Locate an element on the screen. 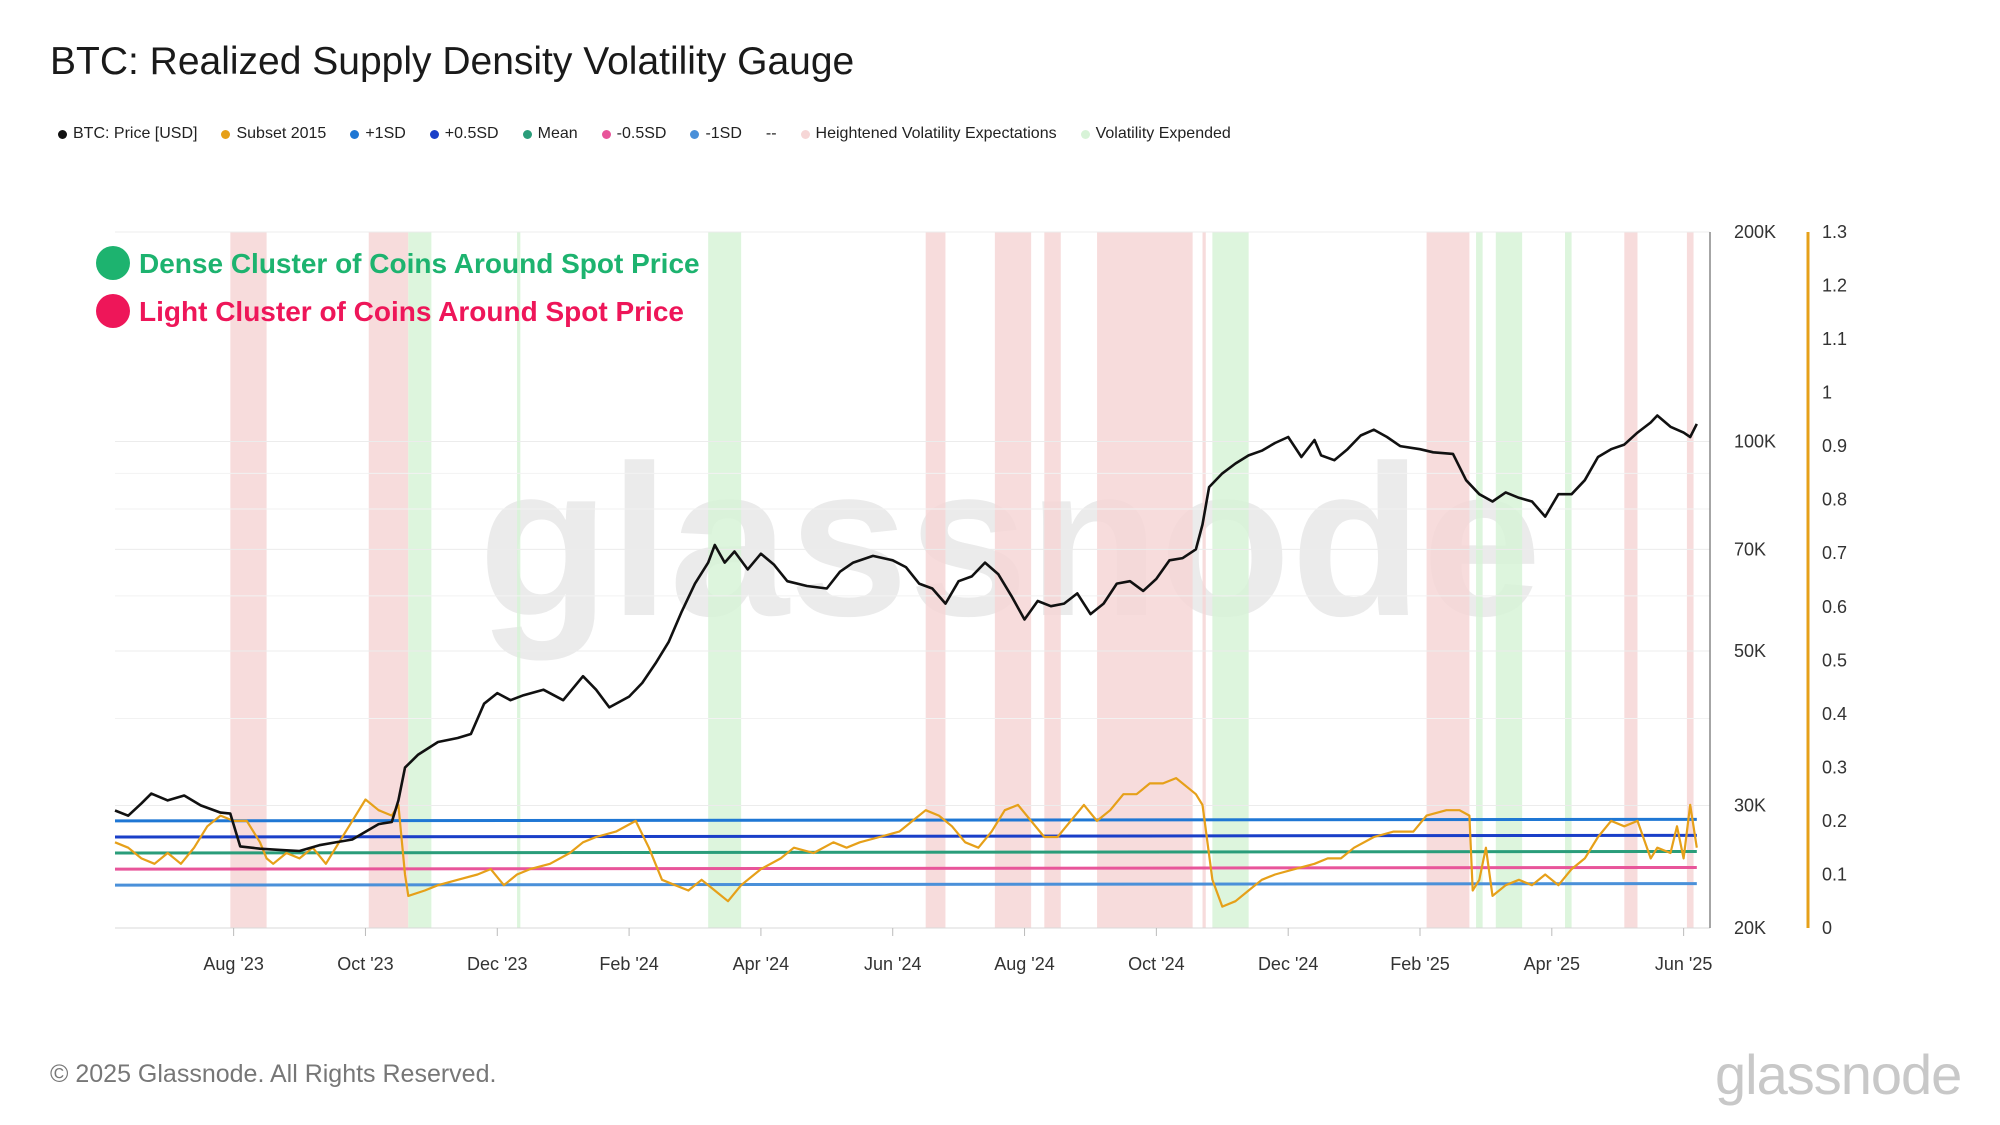  legend-label: BTC: Price [USD] is located at coordinates (135, 133).